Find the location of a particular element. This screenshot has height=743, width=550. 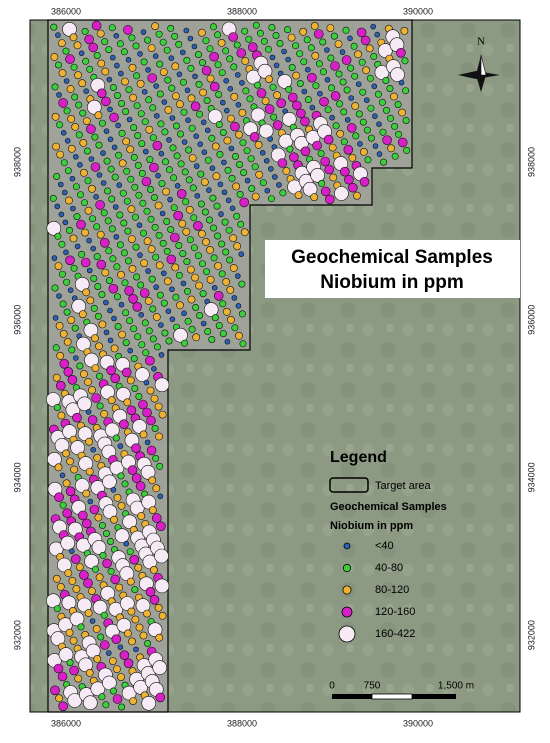

legend-subtitle: Niobium in ppm is located at coordinates (371, 526).